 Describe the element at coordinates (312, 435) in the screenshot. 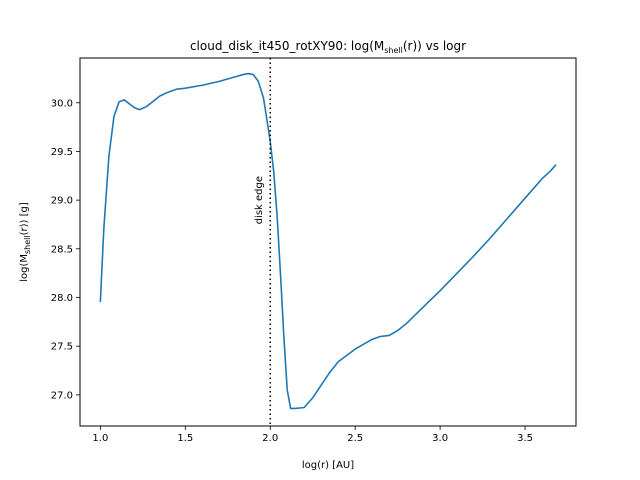

I see `x-axis-ticks: 1.0 1.5 2.0 2.5 3.0 3.5` at that location.